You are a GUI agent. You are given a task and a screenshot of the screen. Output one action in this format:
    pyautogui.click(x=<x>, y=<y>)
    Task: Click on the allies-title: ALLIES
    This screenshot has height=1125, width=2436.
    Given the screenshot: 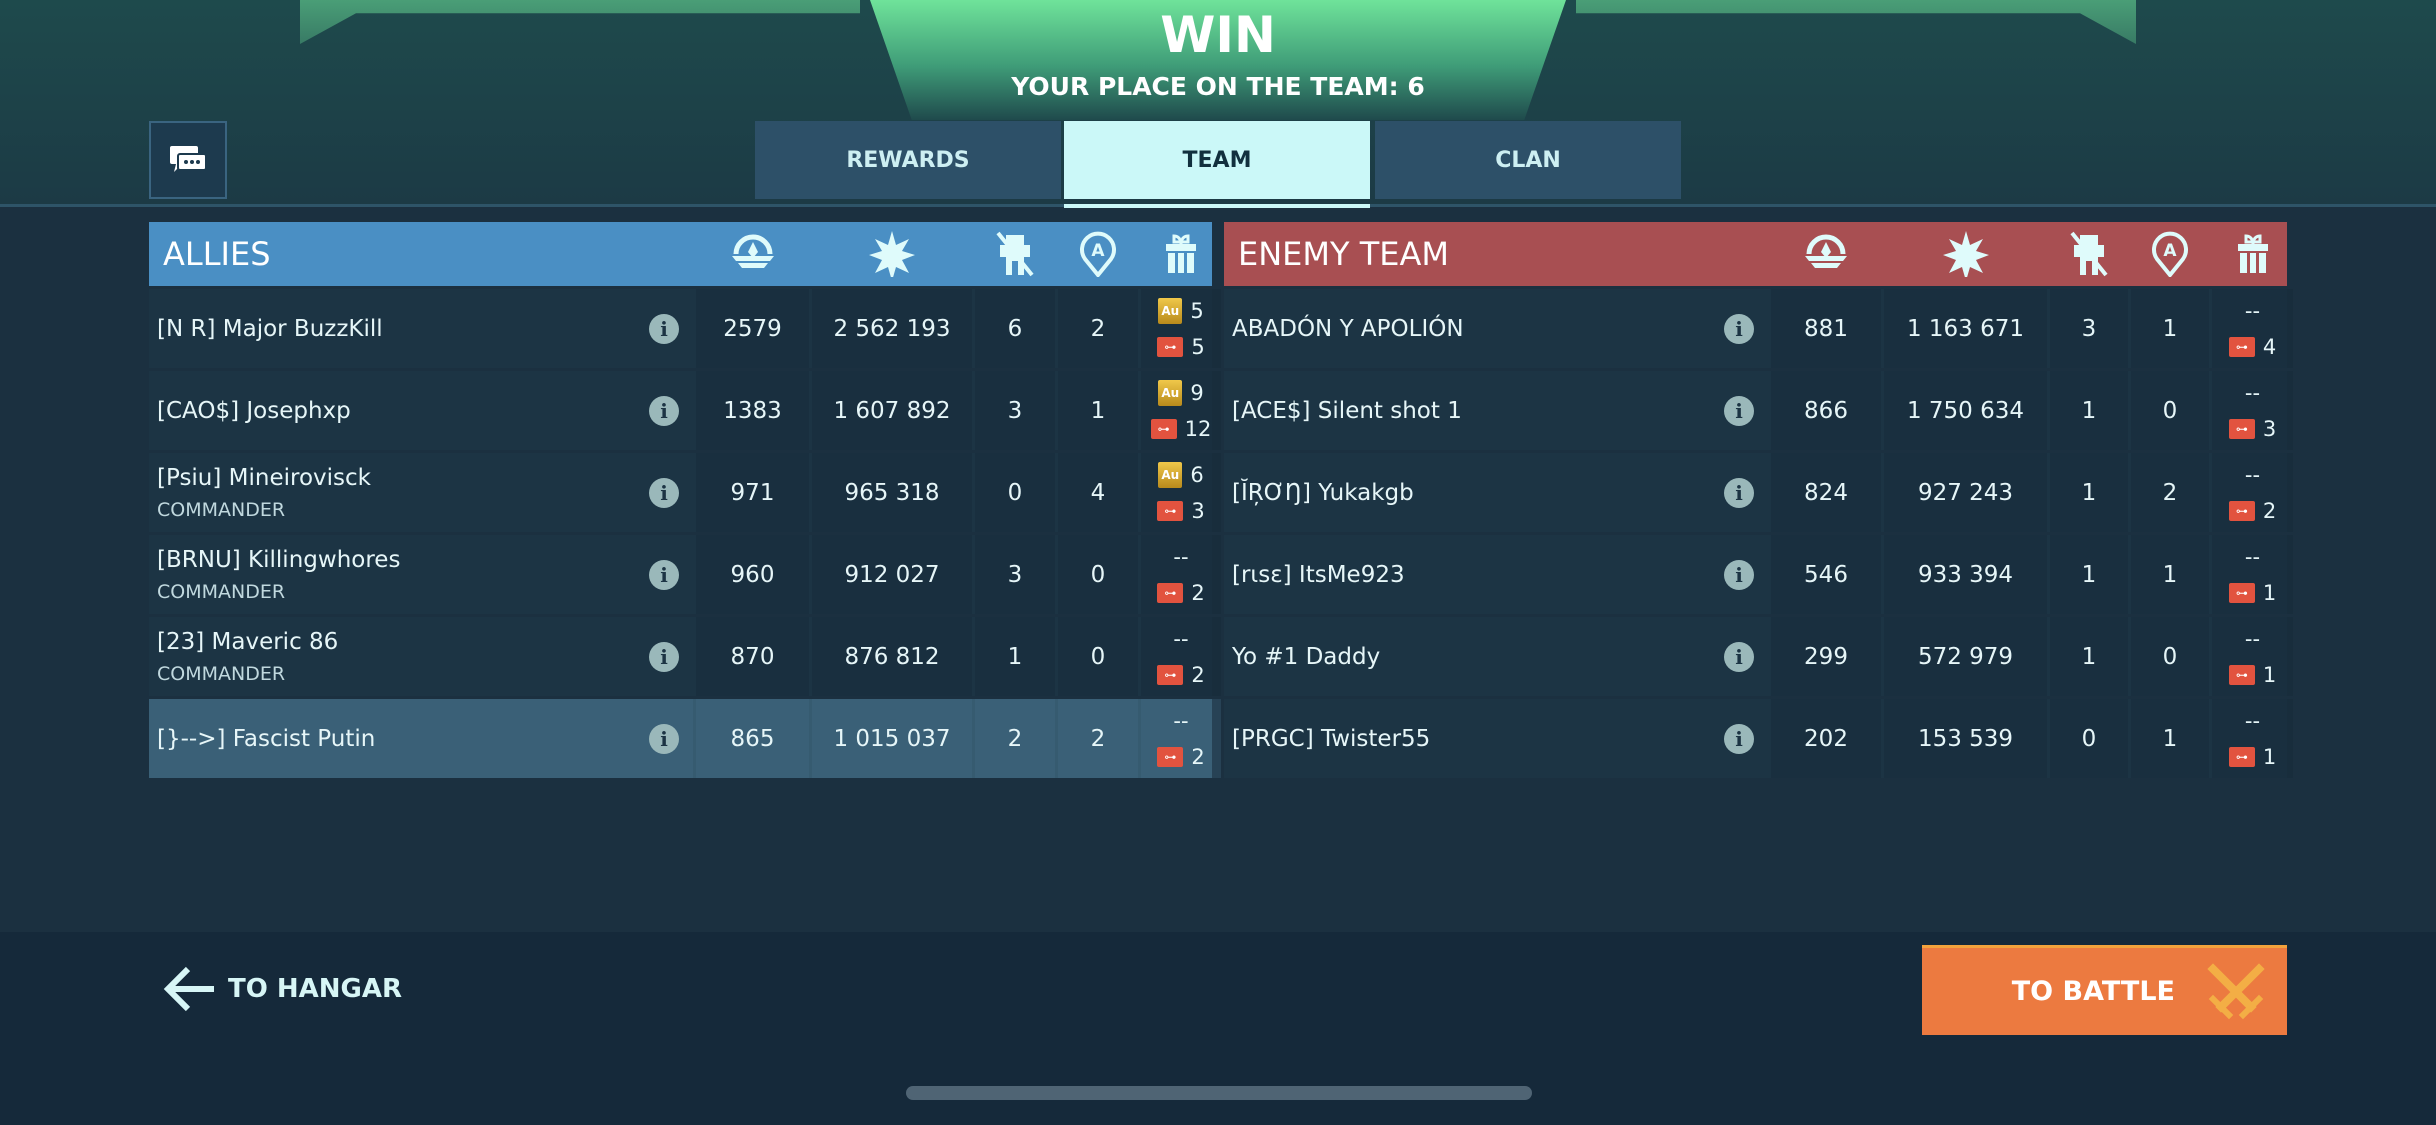 What is the action you would take?
    pyautogui.click(x=217, y=254)
    